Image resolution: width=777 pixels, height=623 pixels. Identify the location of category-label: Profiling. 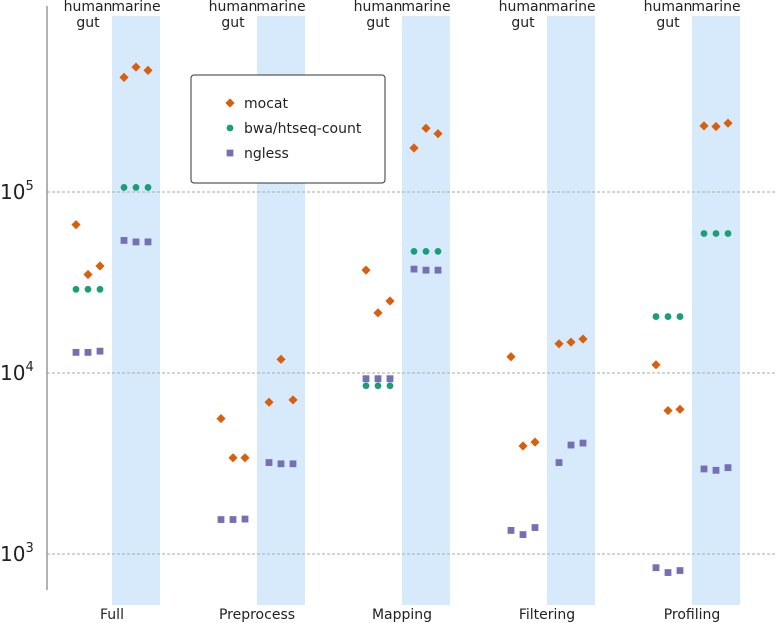
(692, 615).